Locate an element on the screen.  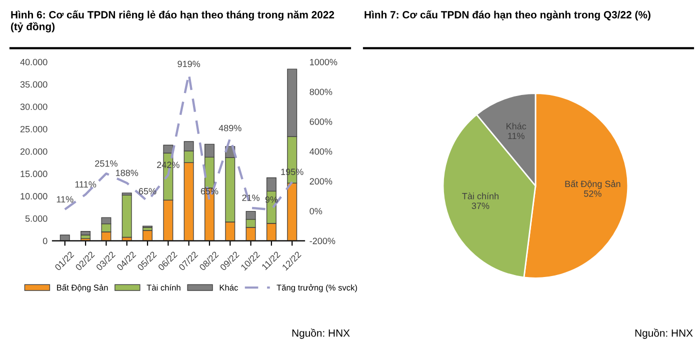
legend-label: Bất Động Sản is located at coordinates (82, 288).